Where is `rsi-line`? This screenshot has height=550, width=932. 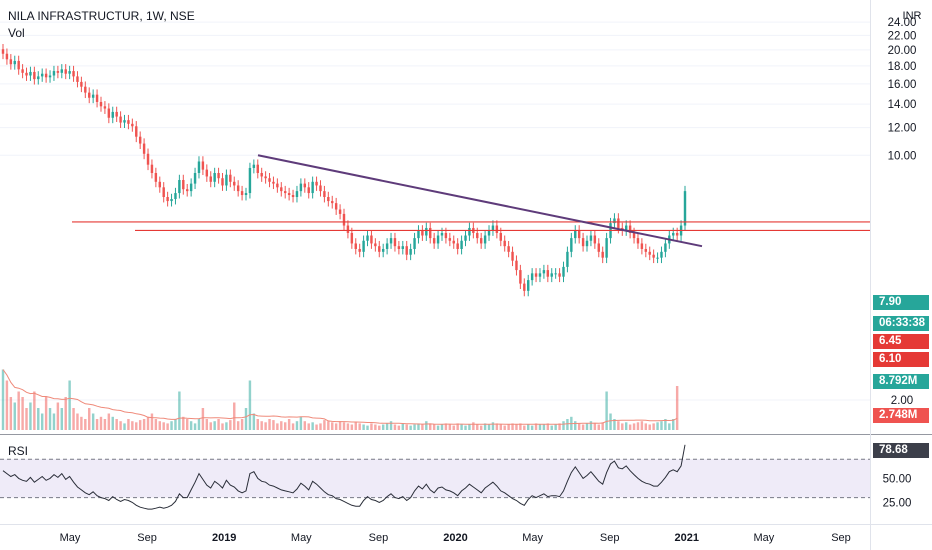
rsi-line is located at coordinates (344, 477).